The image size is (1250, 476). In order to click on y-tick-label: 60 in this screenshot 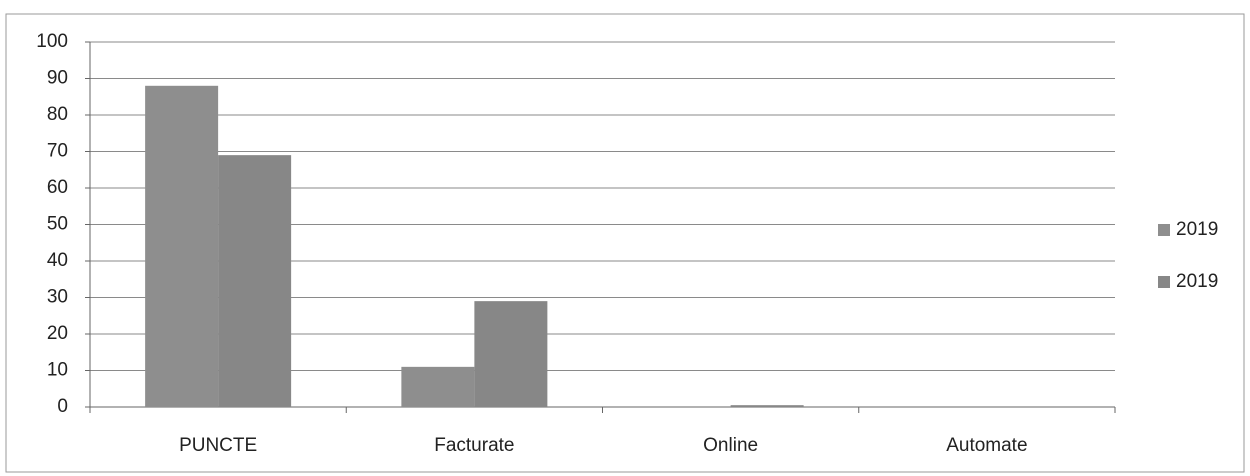, I will do `click(57, 187)`.